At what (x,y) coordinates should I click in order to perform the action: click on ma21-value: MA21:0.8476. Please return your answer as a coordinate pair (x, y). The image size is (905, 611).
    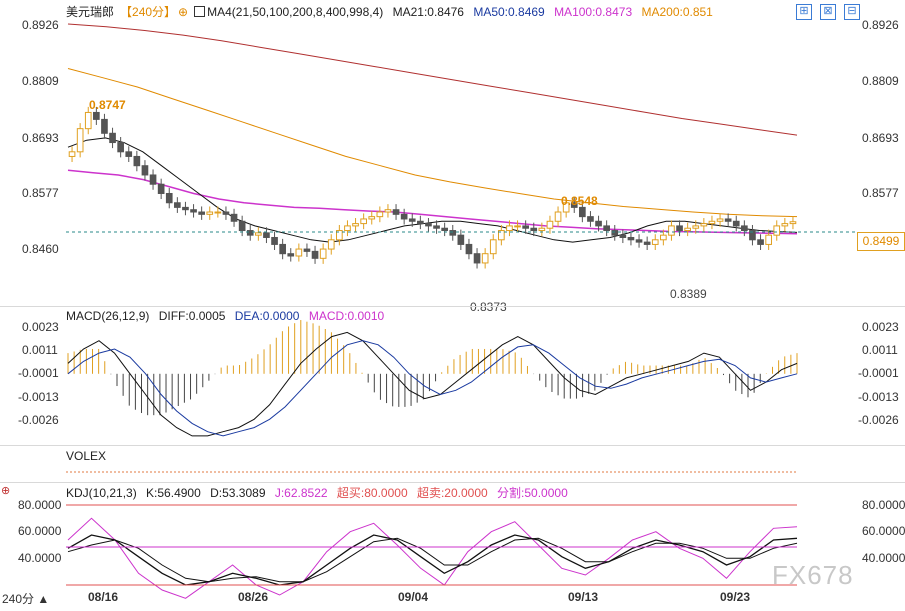
    Looking at the image, I should click on (428, 12).